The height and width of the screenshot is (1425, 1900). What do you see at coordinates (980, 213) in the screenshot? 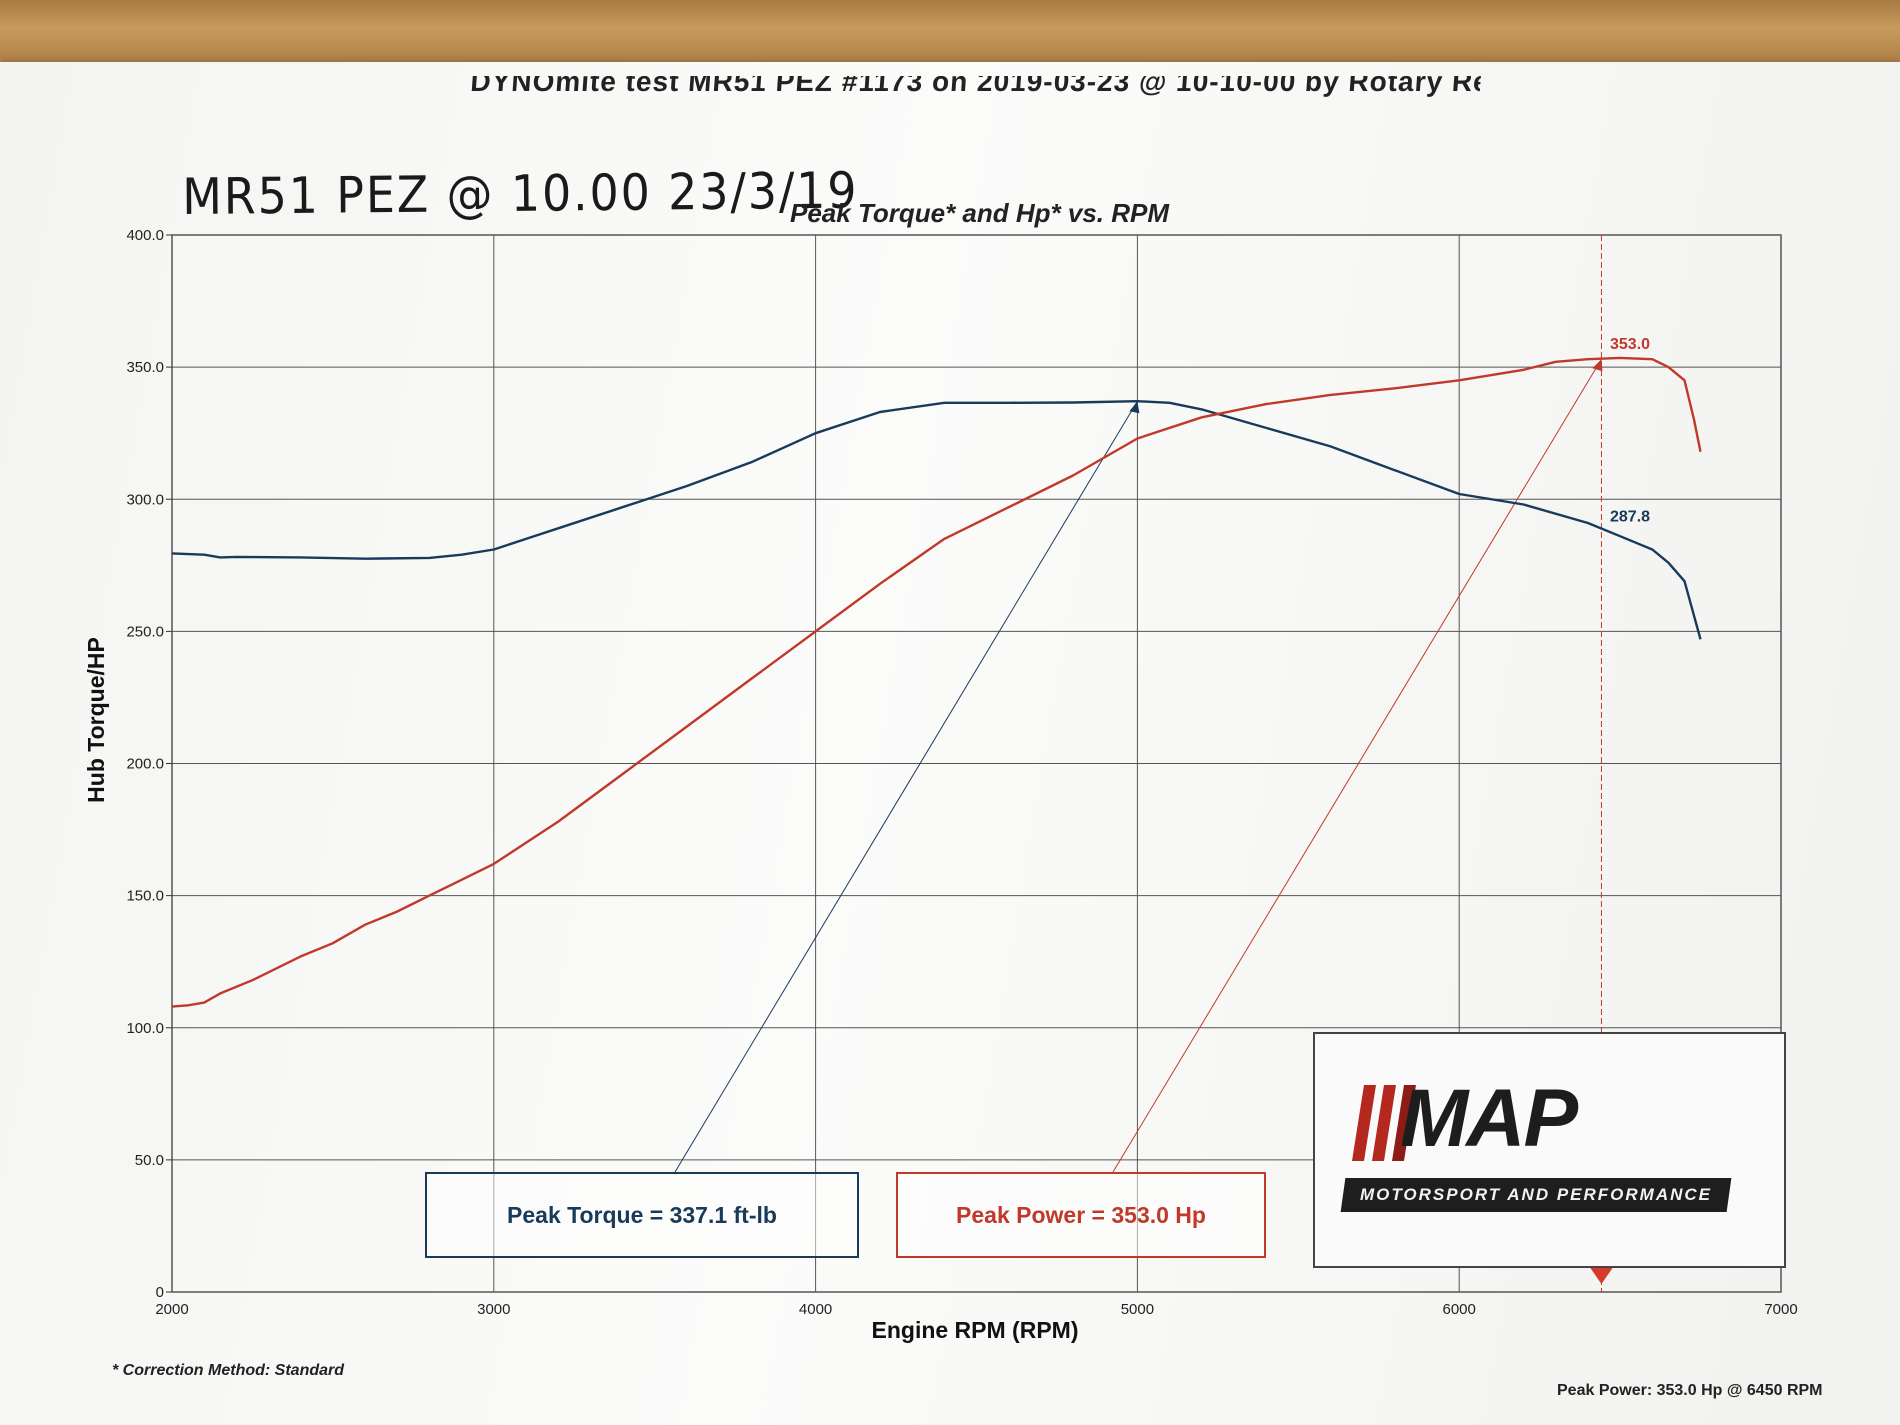
I see `chart-title: Peak Torque* and Hp* vs. RPM` at bounding box center [980, 213].